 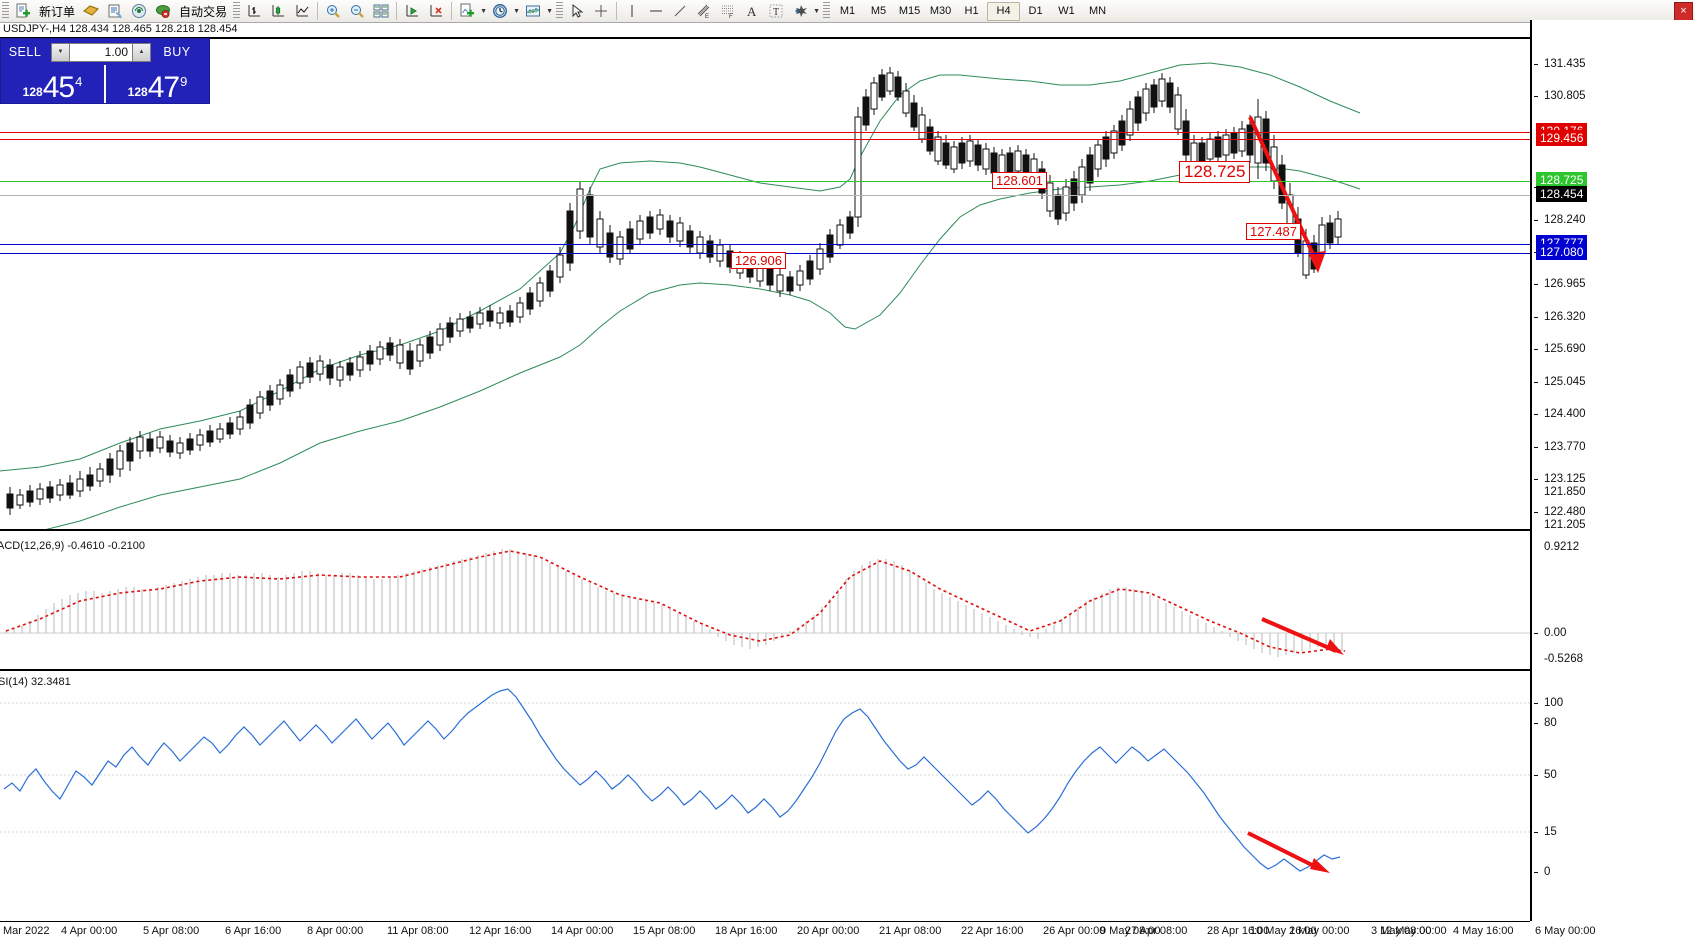 What do you see at coordinates (577, 11) in the screenshot?
I see `cursor-icon` at bounding box center [577, 11].